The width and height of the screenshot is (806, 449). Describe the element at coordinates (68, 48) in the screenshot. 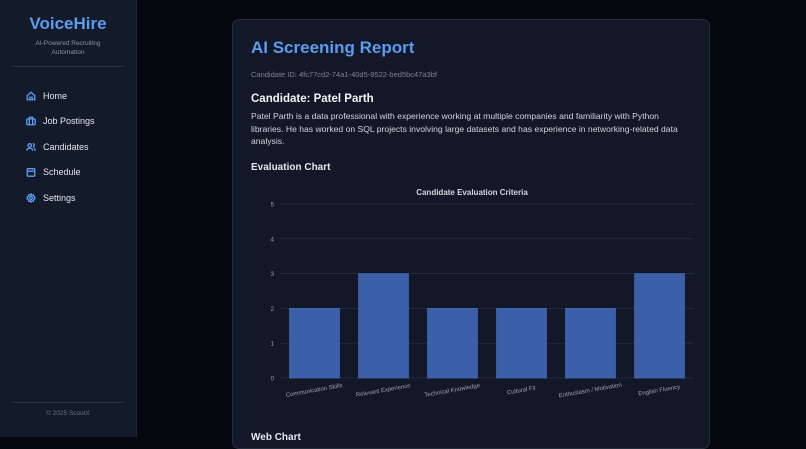

I see `brand-tagline: AI-Powered Recruiting Automation` at that location.